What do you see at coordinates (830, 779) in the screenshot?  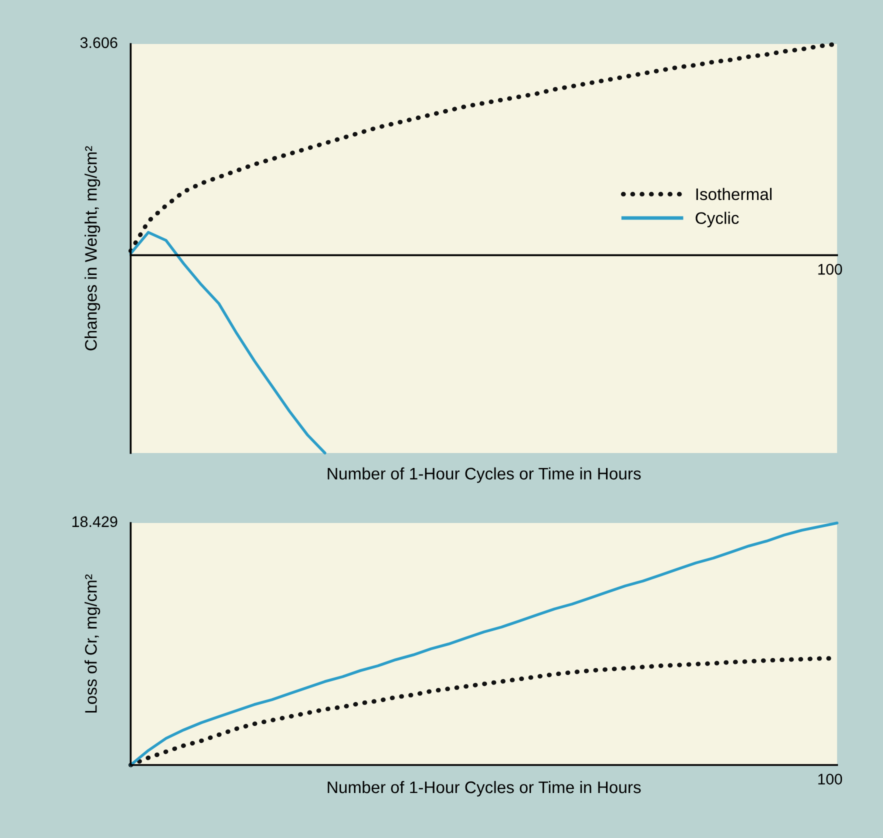 I see `text: 100` at bounding box center [830, 779].